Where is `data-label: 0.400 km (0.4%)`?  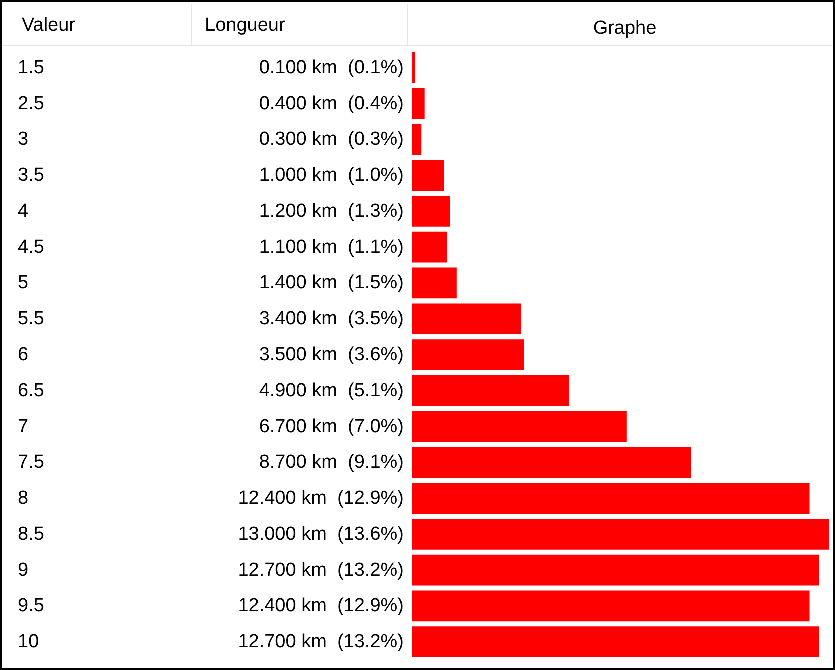 data-label: 0.400 km (0.4%) is located at coordinates (331, 103).